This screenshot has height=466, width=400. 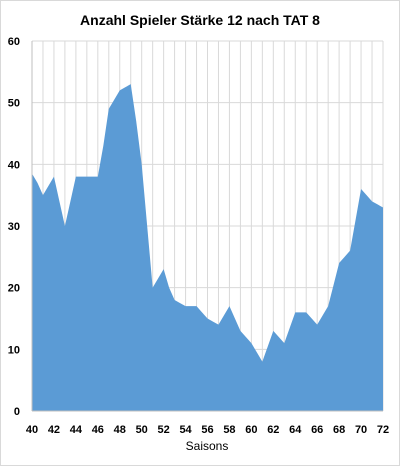 I want to click on x-tick-label: 62, so click(x=273, y=430).